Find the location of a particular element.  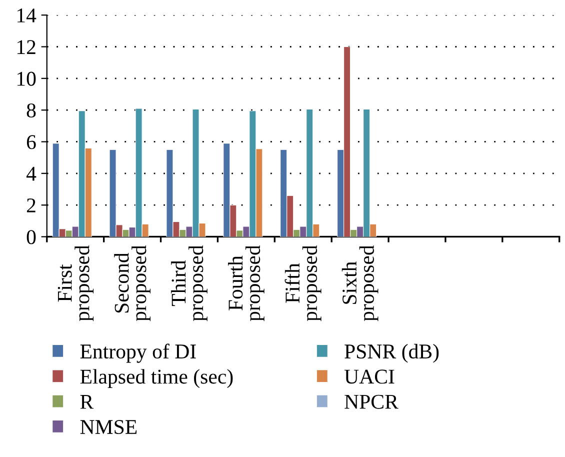

legend-label: UACI is located at coordinates (369, 377).